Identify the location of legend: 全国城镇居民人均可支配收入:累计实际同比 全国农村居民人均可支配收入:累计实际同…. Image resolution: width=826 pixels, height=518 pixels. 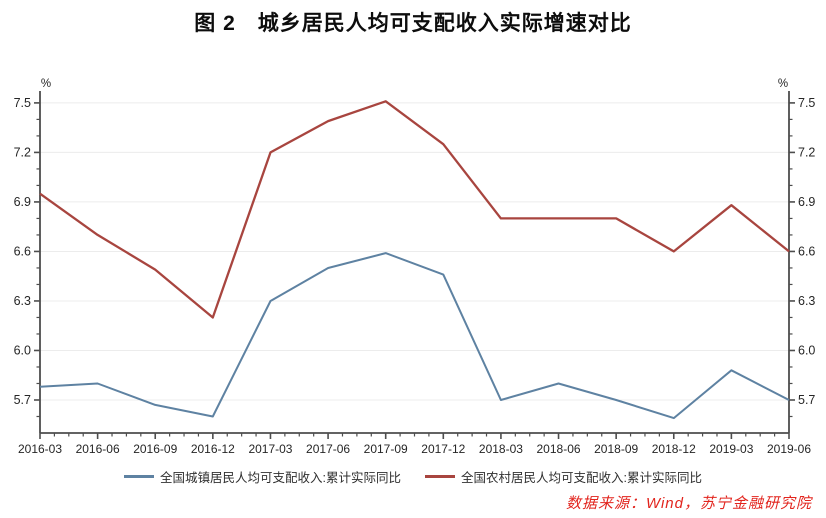
(413, 476).